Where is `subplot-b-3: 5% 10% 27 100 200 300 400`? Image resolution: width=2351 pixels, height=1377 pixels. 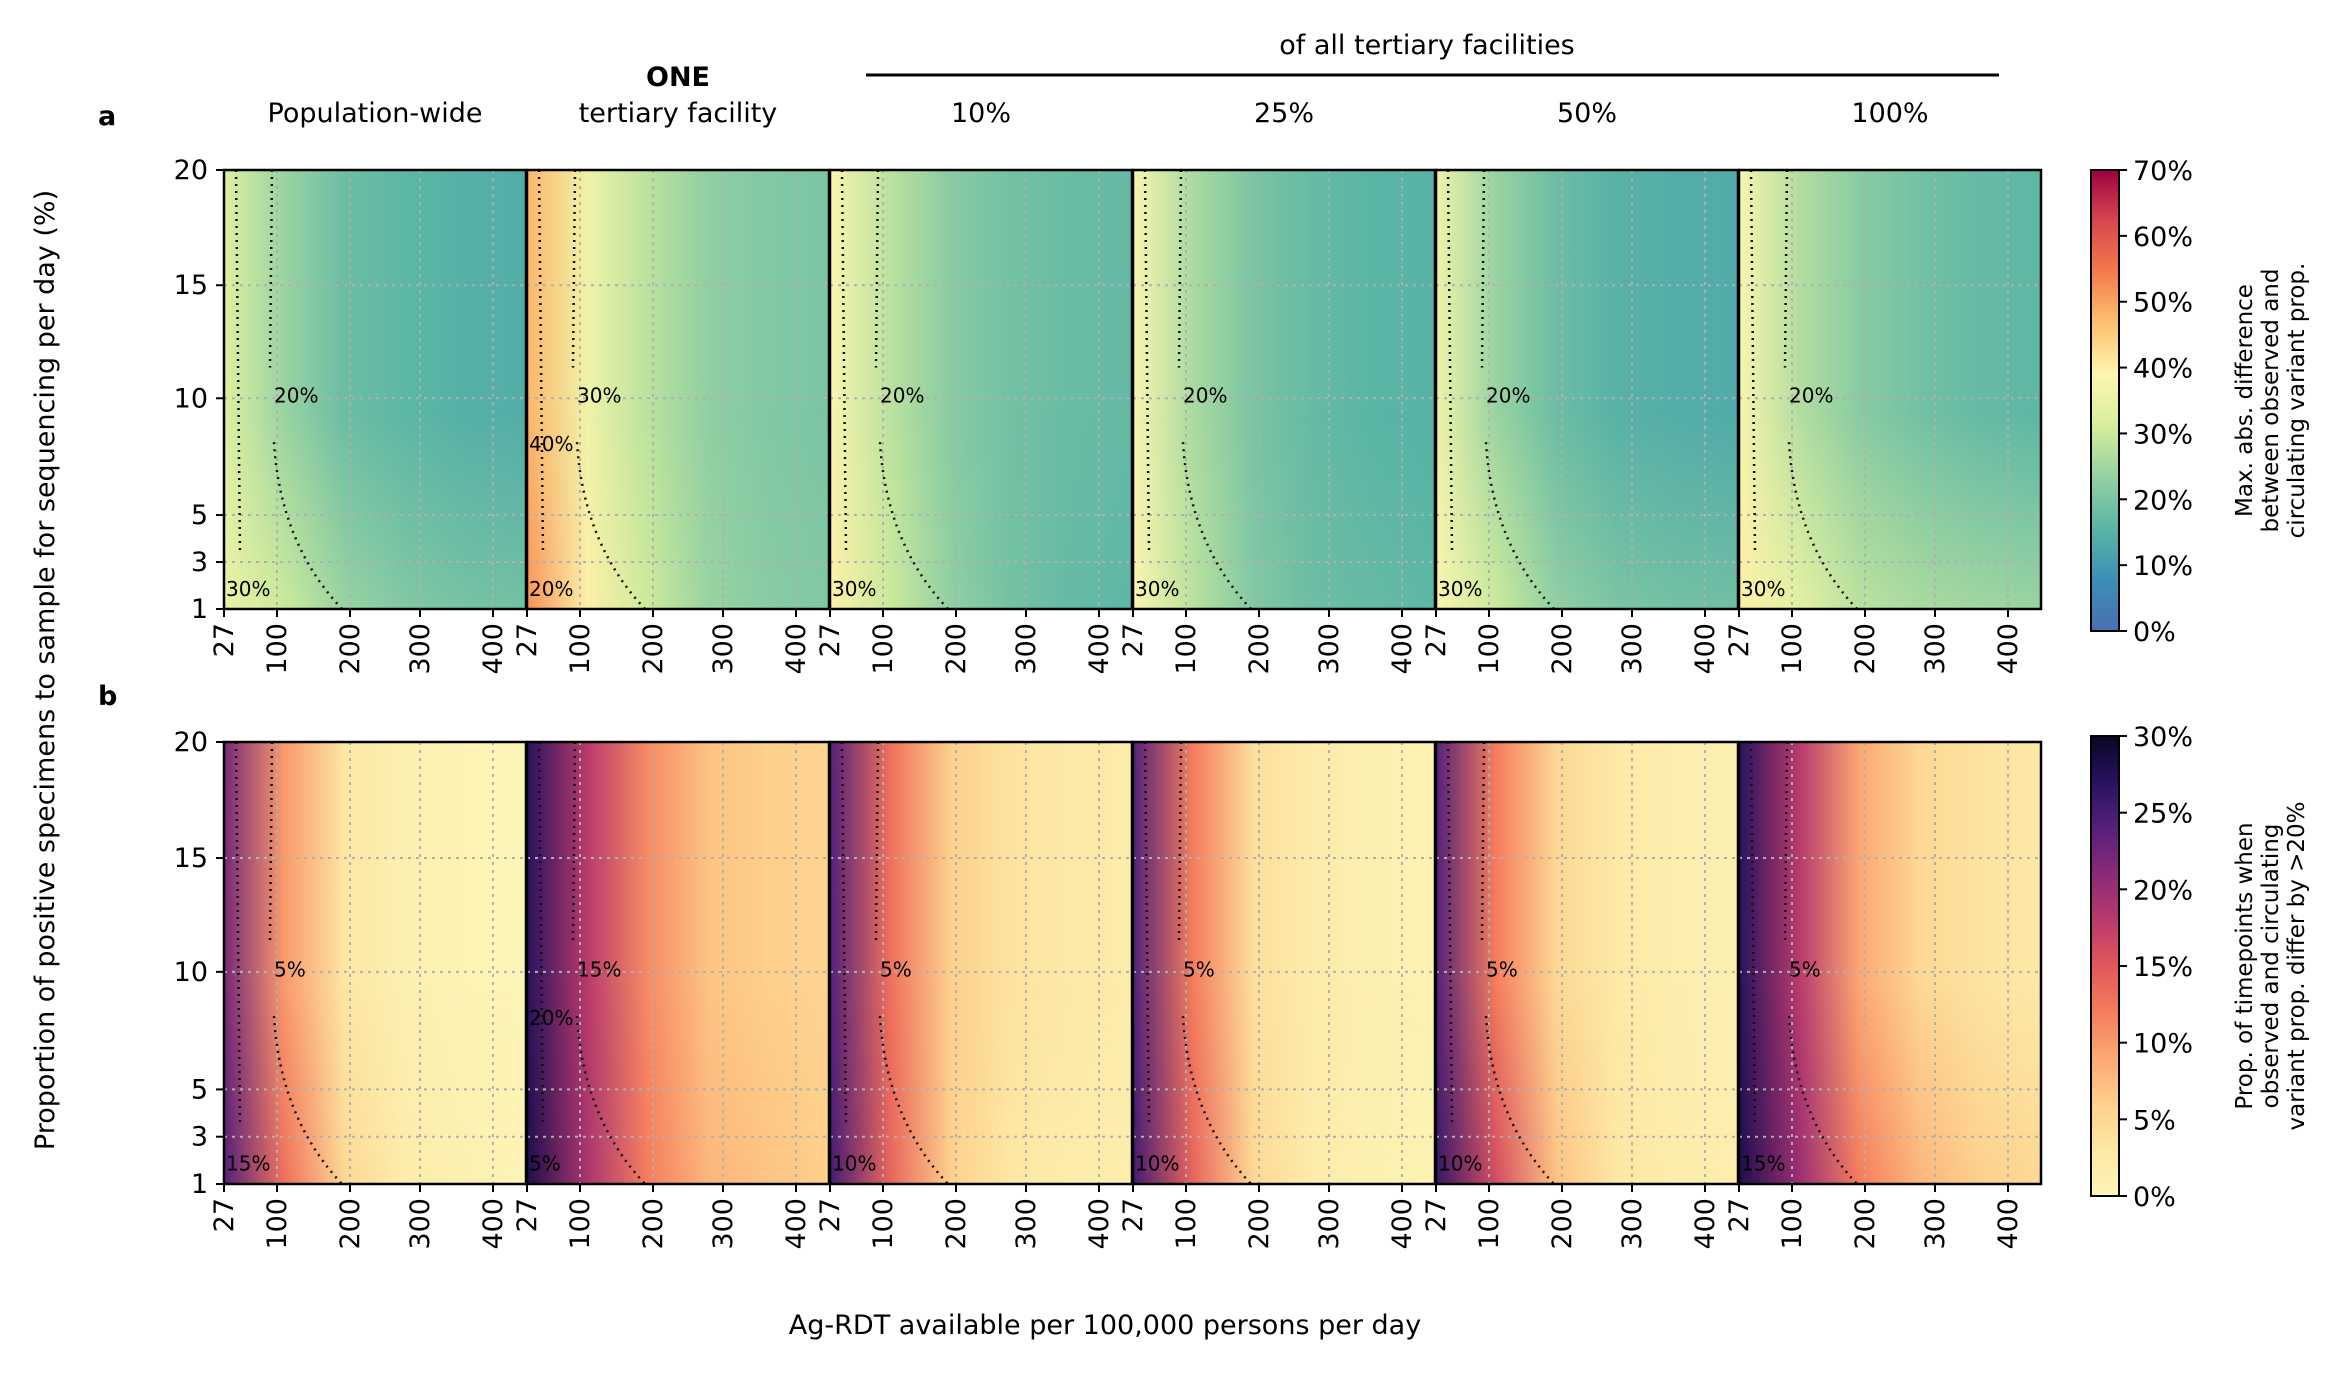
subplot-b-3: 5% 10% 27 100 200 300 400 is located at coordinates (974, 995).